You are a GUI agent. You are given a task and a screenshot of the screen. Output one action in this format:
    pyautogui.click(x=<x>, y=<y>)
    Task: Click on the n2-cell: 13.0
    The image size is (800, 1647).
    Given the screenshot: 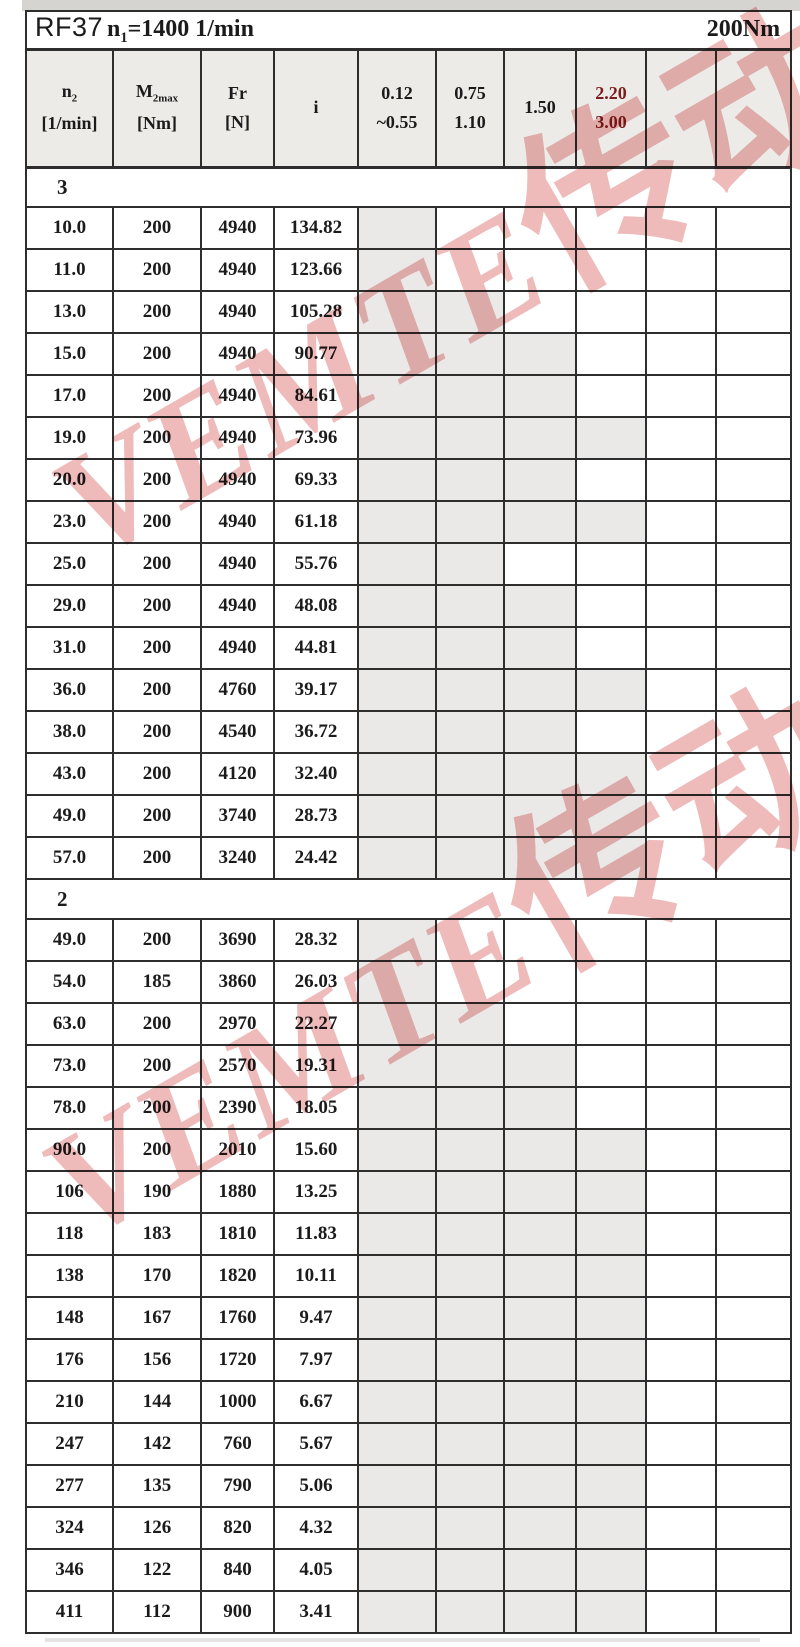 What is the action you would take?
    pyautogui.click(x=69, y=312)
    